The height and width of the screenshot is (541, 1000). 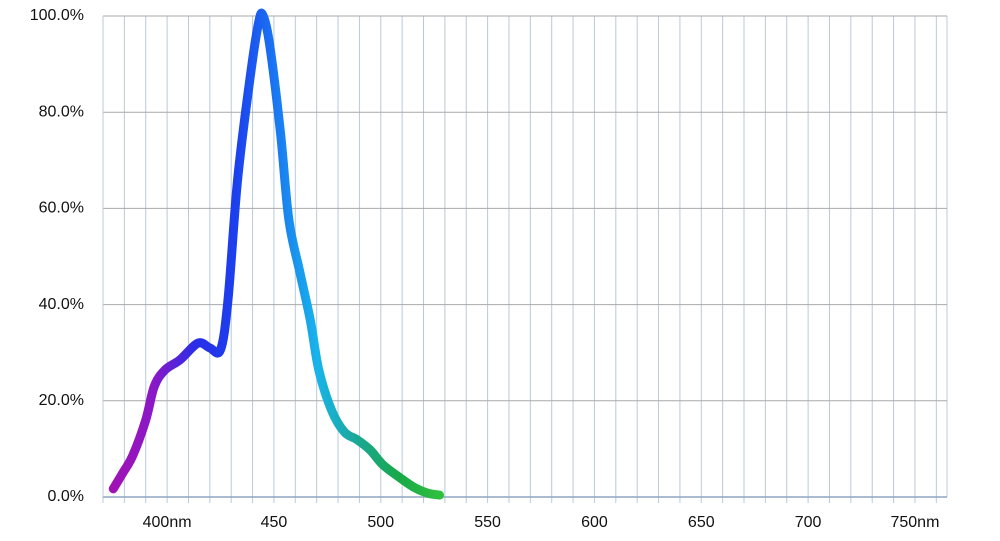 I want to click on y-tick-label: 0.0%, so click(x=66, y=496).